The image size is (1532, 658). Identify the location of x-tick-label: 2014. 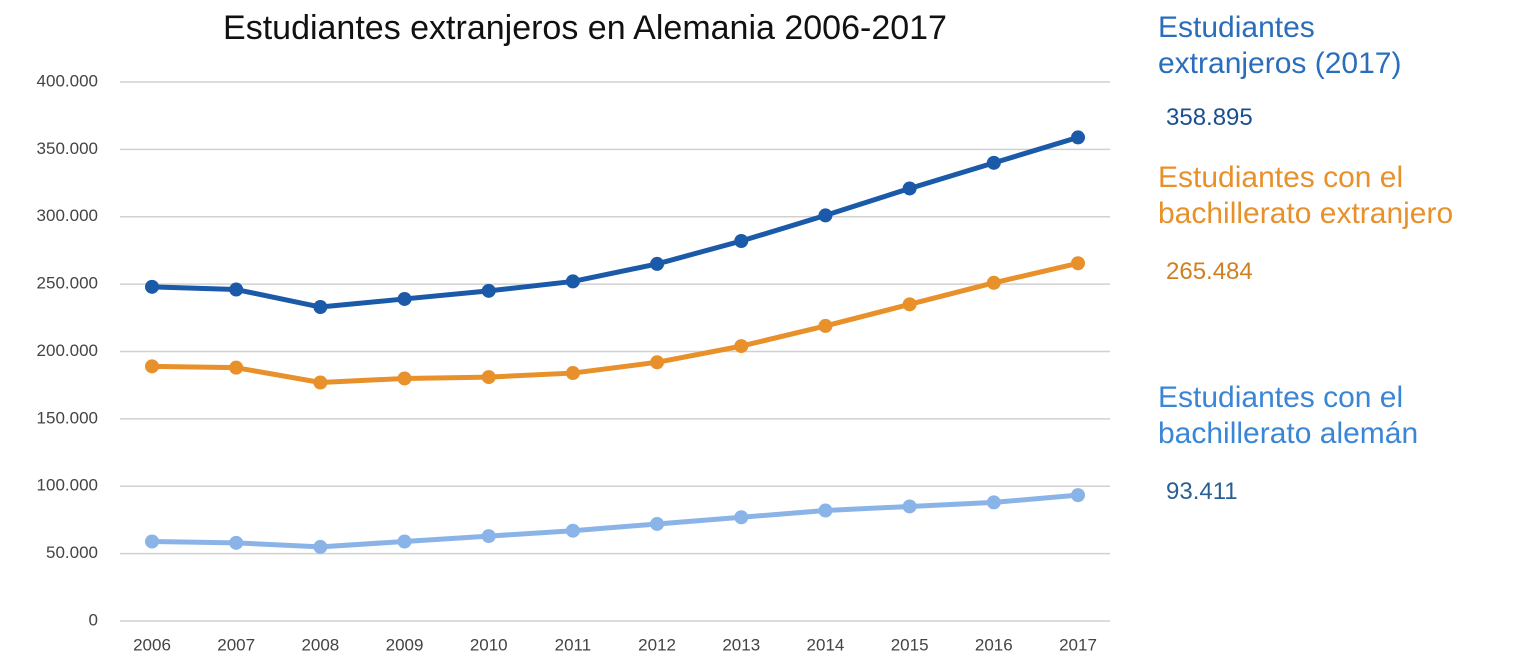
(826, 644).